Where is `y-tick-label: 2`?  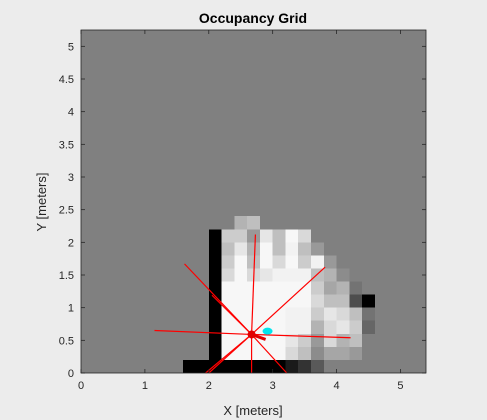 y-tick-label: 2 is located at coordinates (71, 243).